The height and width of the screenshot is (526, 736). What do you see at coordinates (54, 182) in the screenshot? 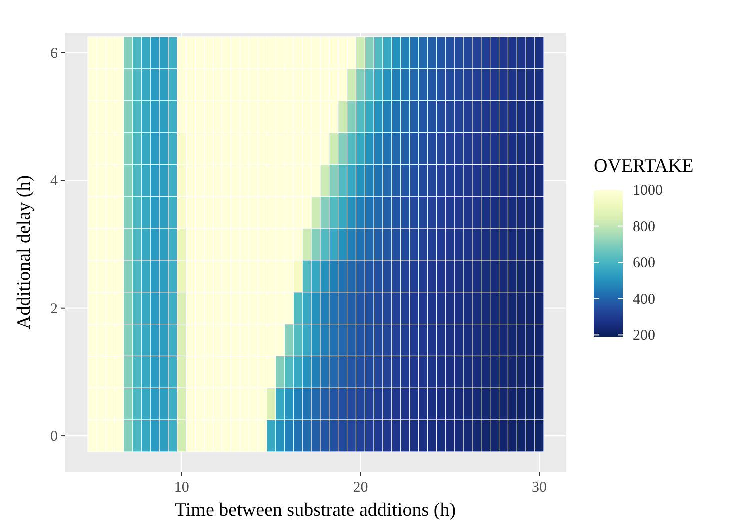
I see `y-tick-label: 4` at bounding box center [54, 182].